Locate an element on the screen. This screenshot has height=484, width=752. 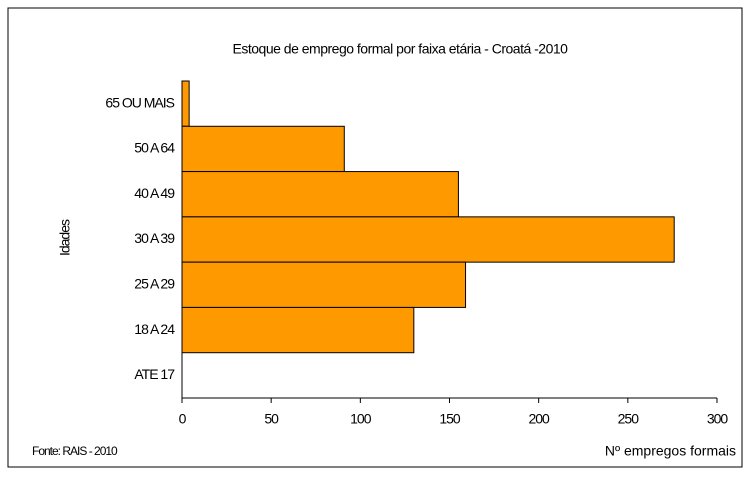
x-axis-label: Nº empregos formais is located at coordinates (670, 451).